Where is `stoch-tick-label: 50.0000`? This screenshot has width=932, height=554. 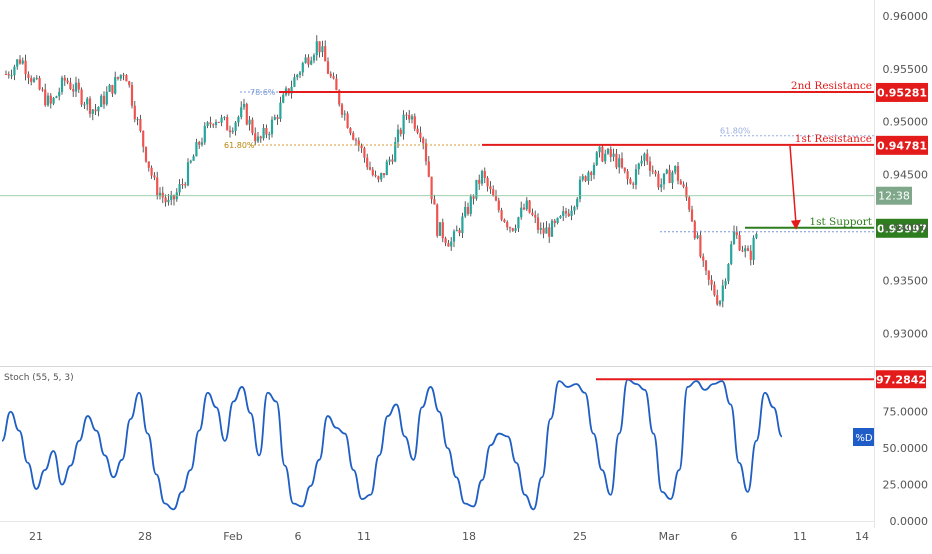
stoch-tick-label: 50.0000 is located at coordinates (906, 448).